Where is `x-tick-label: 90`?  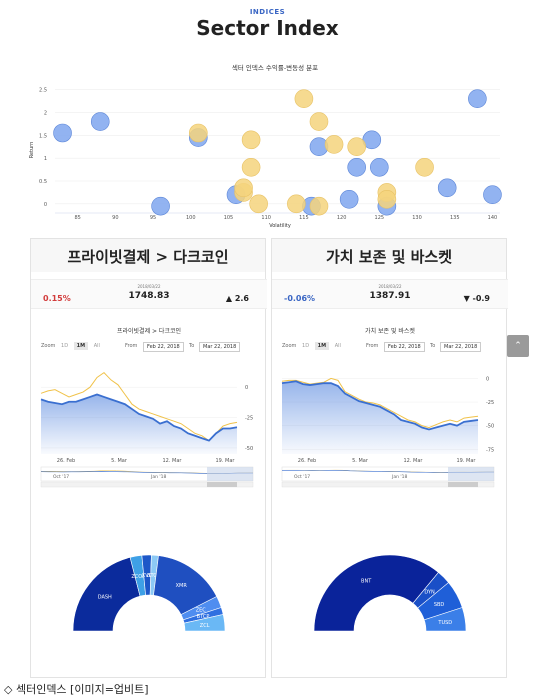
x-tick-label: 90 is located at coordinates (115, 218).